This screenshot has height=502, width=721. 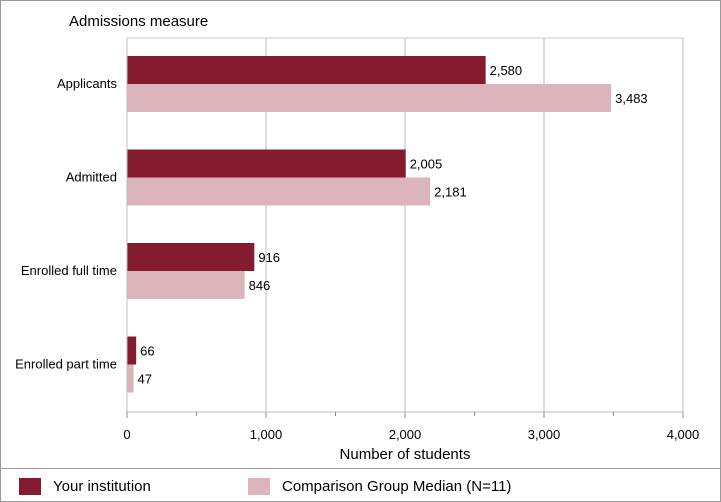 What do you see at coordinates (91, 177) in the screenshot?
I see `category-label: Admitted` at bounding box center [91, 177].